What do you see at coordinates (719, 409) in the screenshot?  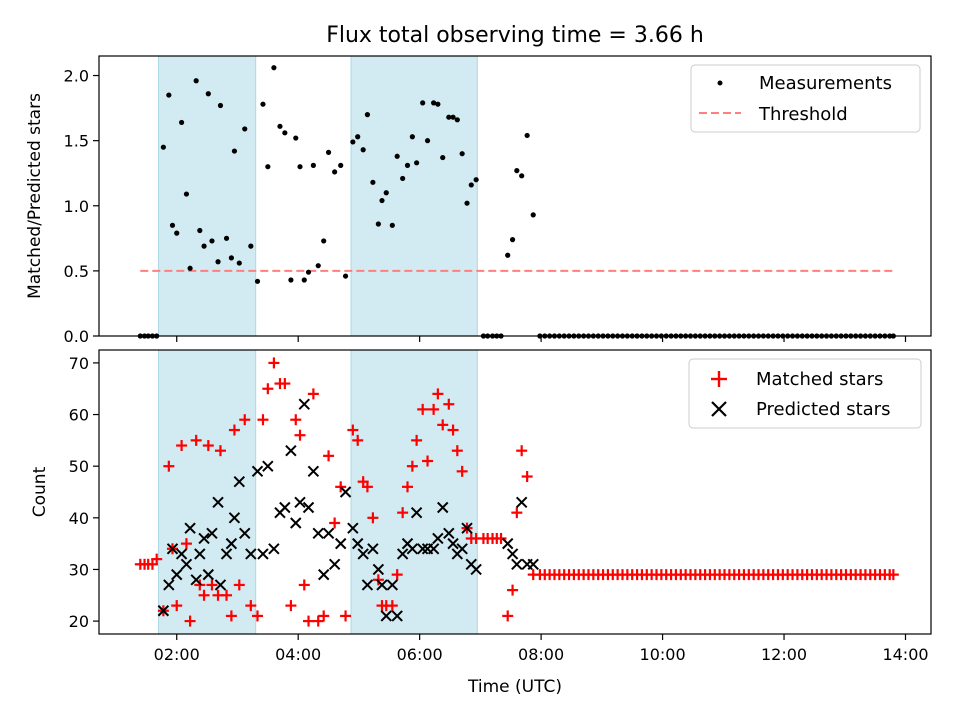 I see `legend-predicted-marker` at bounding box center [719, 409].